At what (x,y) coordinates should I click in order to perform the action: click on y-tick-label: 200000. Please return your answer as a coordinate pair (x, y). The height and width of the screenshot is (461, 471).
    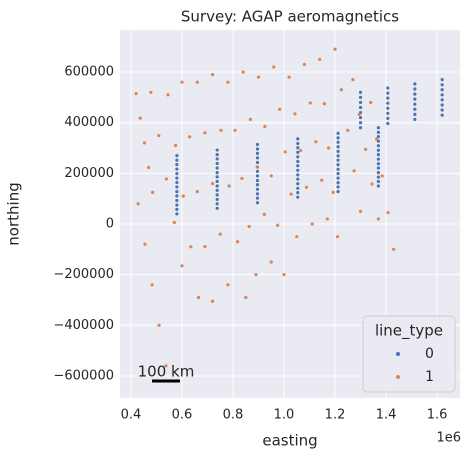
    Looking at the image, I should click on (89, 173).